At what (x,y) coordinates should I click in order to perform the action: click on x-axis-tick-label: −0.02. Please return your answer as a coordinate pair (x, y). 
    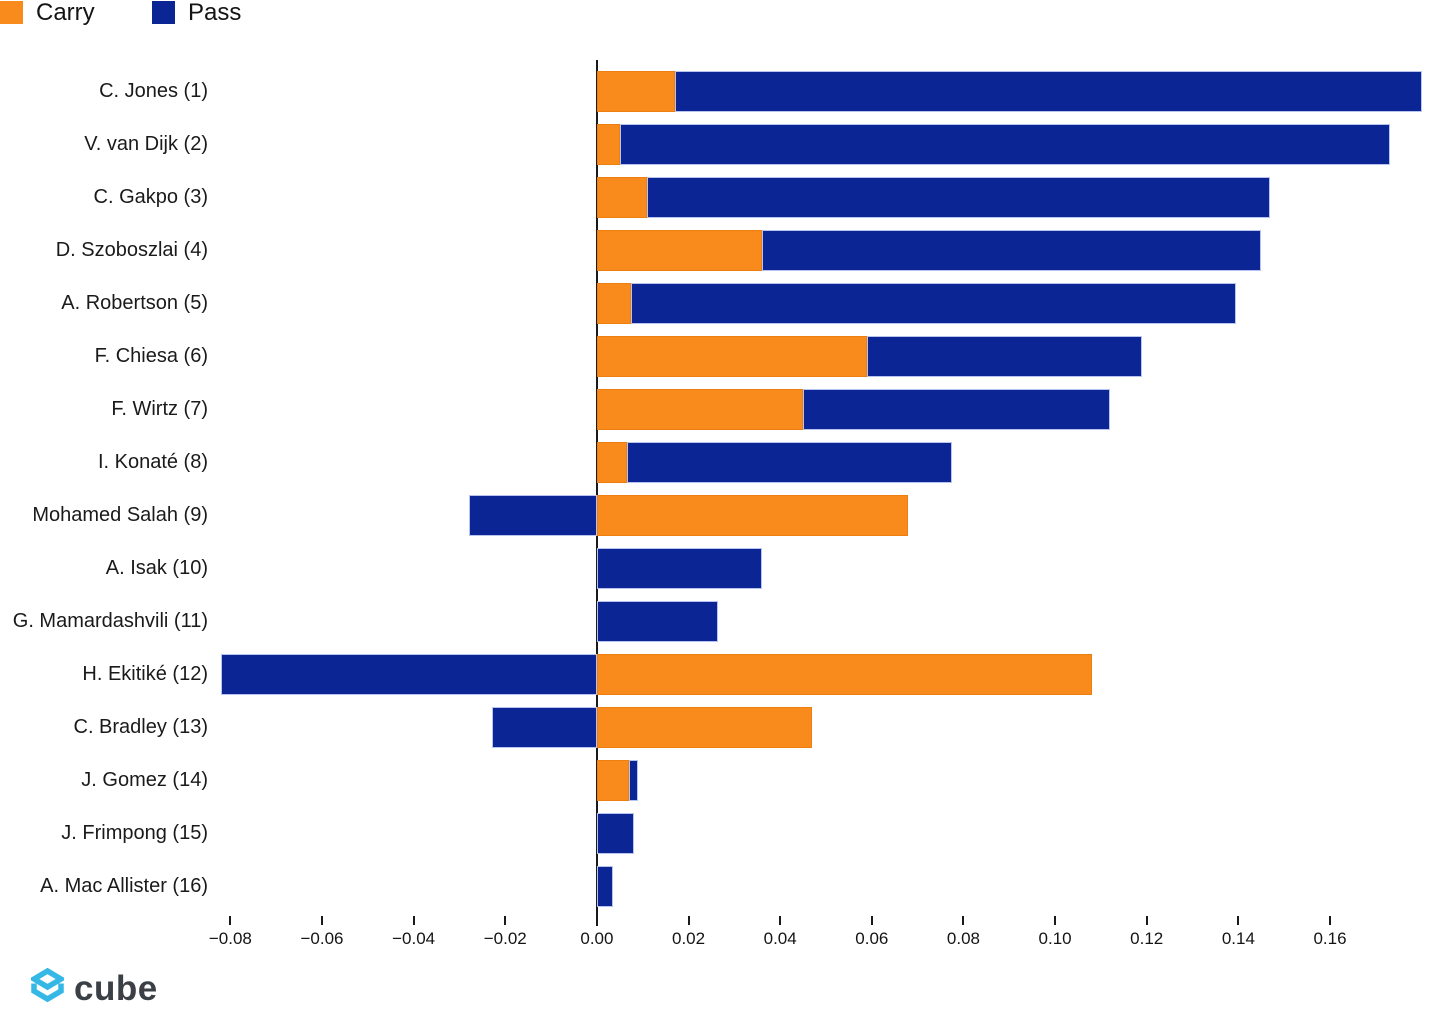
    Looking at the image, I should click on (505, 938).